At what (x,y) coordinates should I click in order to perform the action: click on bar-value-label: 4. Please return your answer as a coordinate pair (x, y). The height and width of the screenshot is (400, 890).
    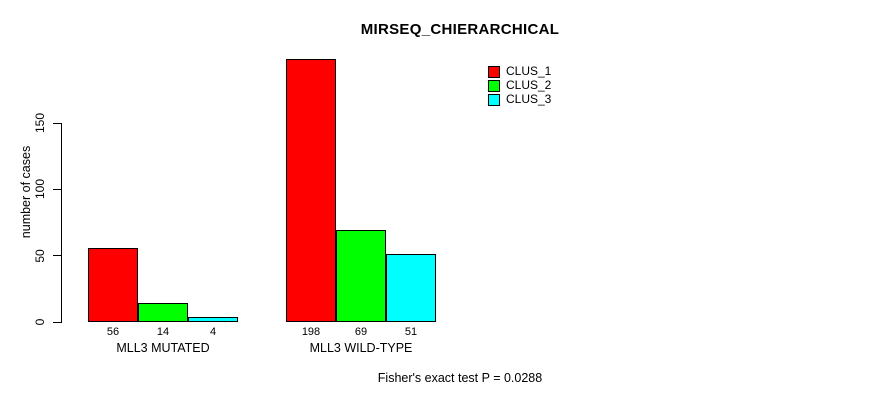
    Looking at the image, I should click on (213, 332).